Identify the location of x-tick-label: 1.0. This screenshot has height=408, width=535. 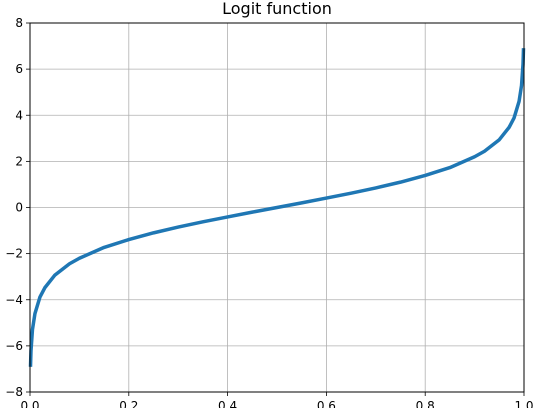
(523, 403).